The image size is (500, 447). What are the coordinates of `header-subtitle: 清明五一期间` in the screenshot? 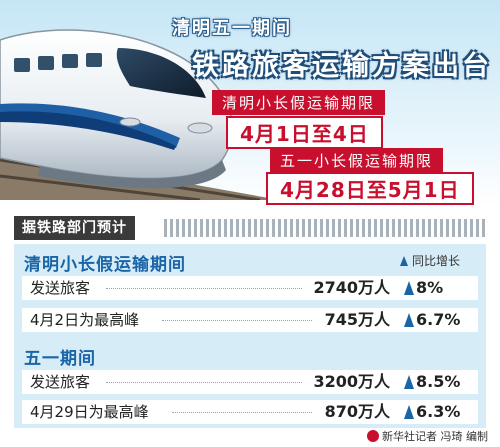 It's located at (232, 28).